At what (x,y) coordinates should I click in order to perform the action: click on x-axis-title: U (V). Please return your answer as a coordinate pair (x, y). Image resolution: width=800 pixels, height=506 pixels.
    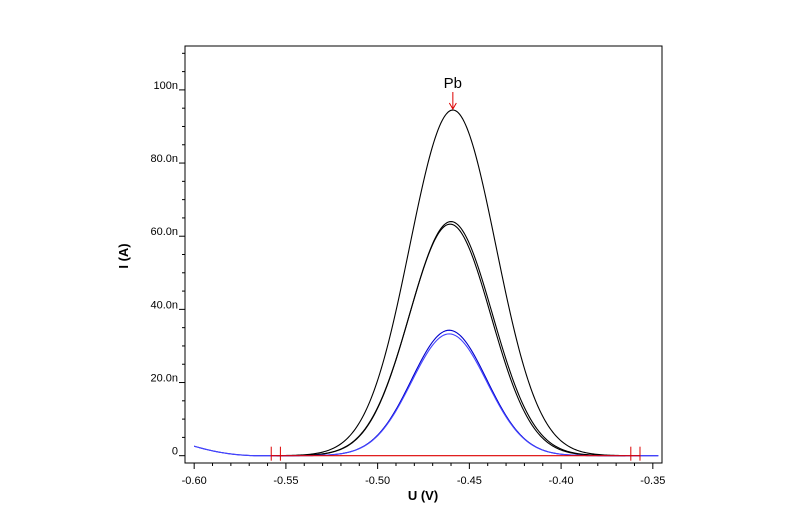
    Looking at the image, I should click on (423, 495).